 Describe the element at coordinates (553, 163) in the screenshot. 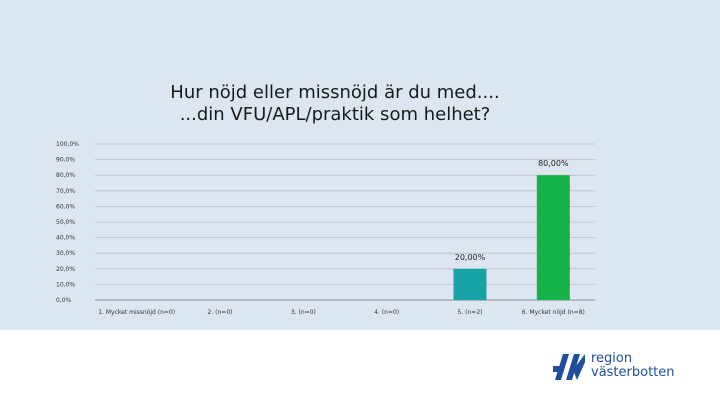

I see `data-label: 80,00%` at that location.